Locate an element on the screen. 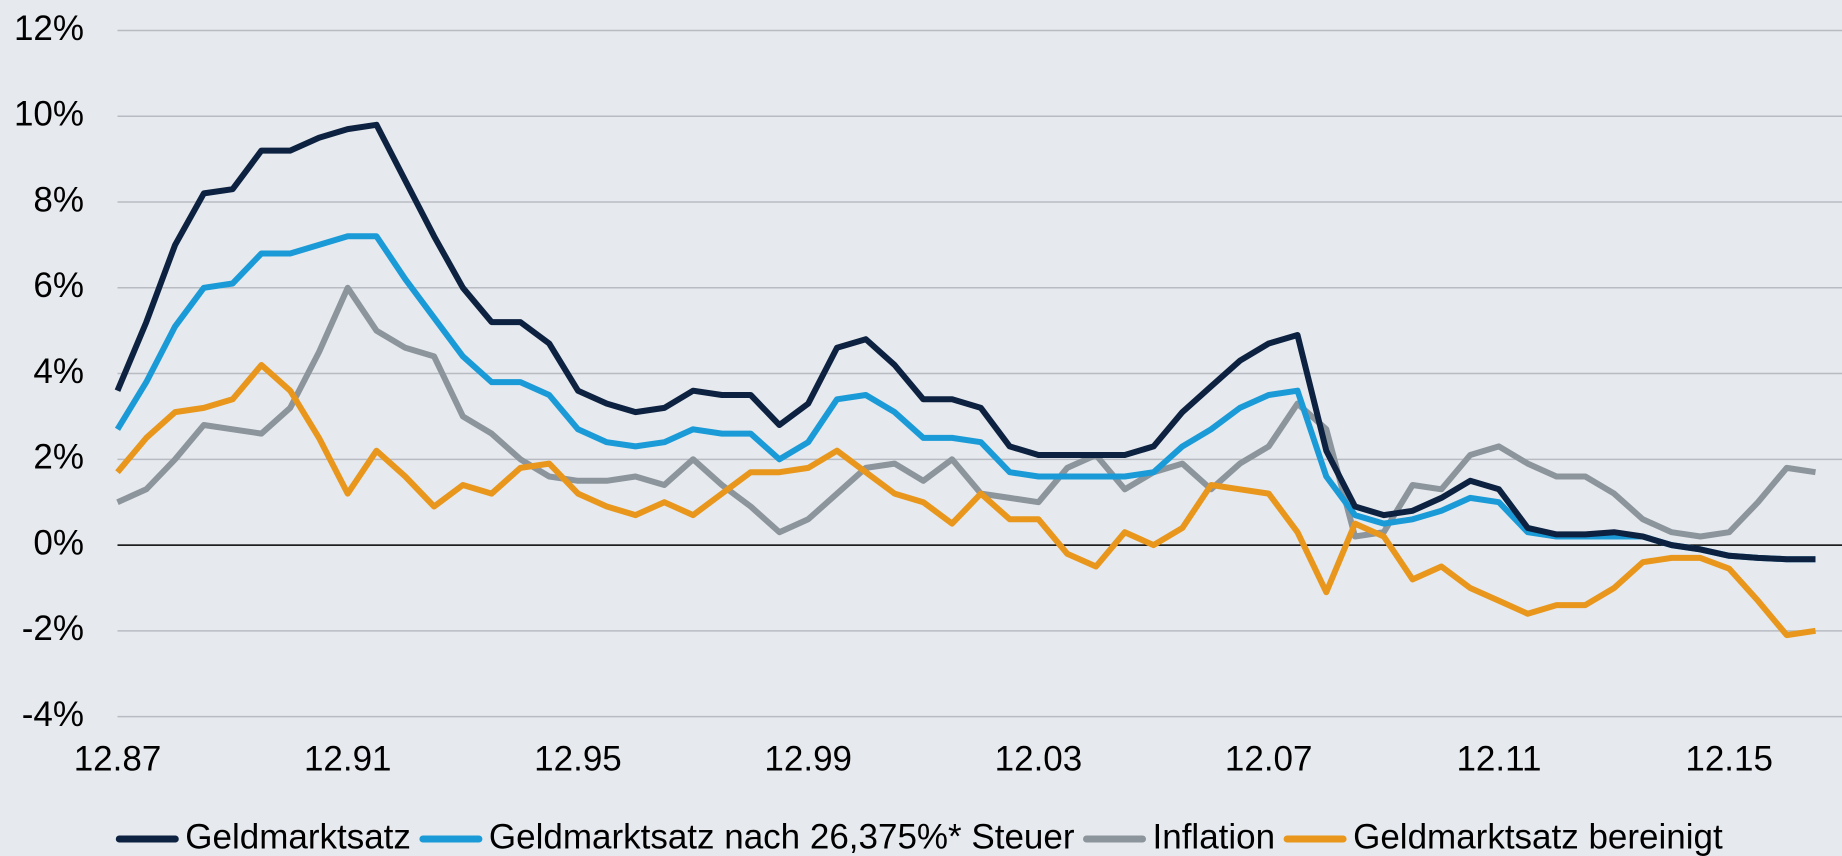 The image size is (1842, 856). y-tick-label: 4% is located at coordinates (58, 371).